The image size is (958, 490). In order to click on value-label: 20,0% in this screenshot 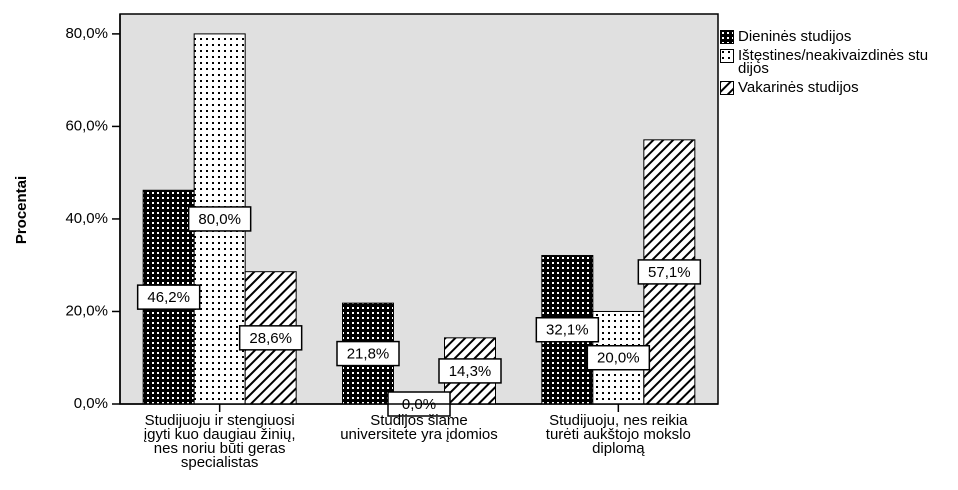, I will do `click(618, 358)`.